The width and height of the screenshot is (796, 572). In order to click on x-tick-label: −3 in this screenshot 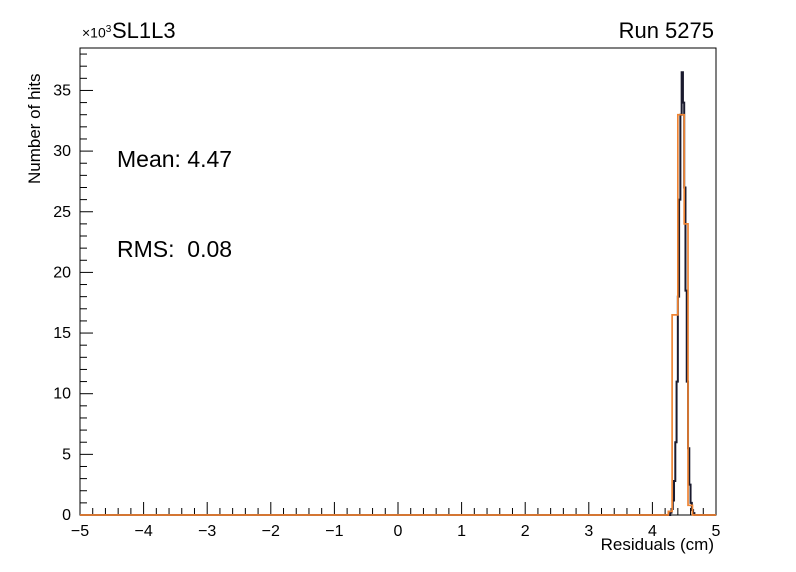, I will do `click(207, 531)`.